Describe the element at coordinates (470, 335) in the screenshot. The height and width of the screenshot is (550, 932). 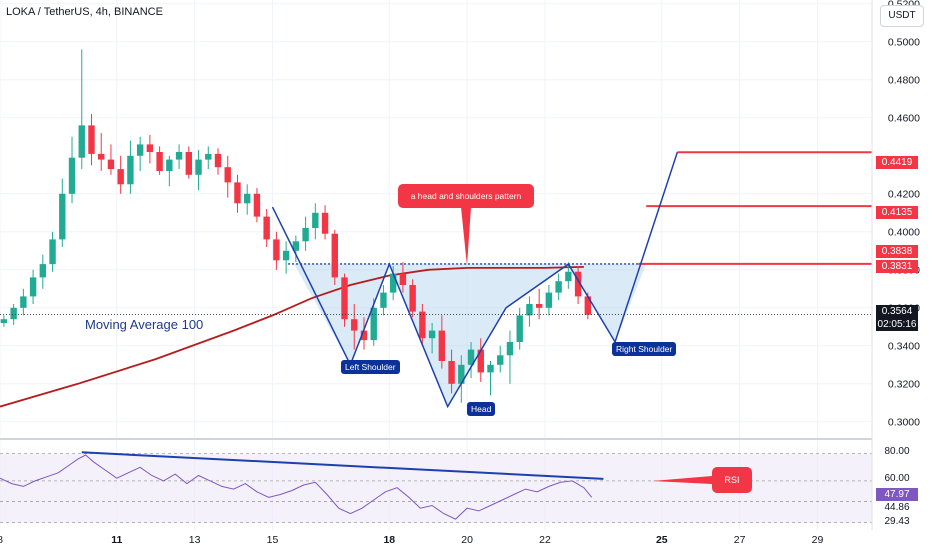
I see `pattern-fill` at that location.